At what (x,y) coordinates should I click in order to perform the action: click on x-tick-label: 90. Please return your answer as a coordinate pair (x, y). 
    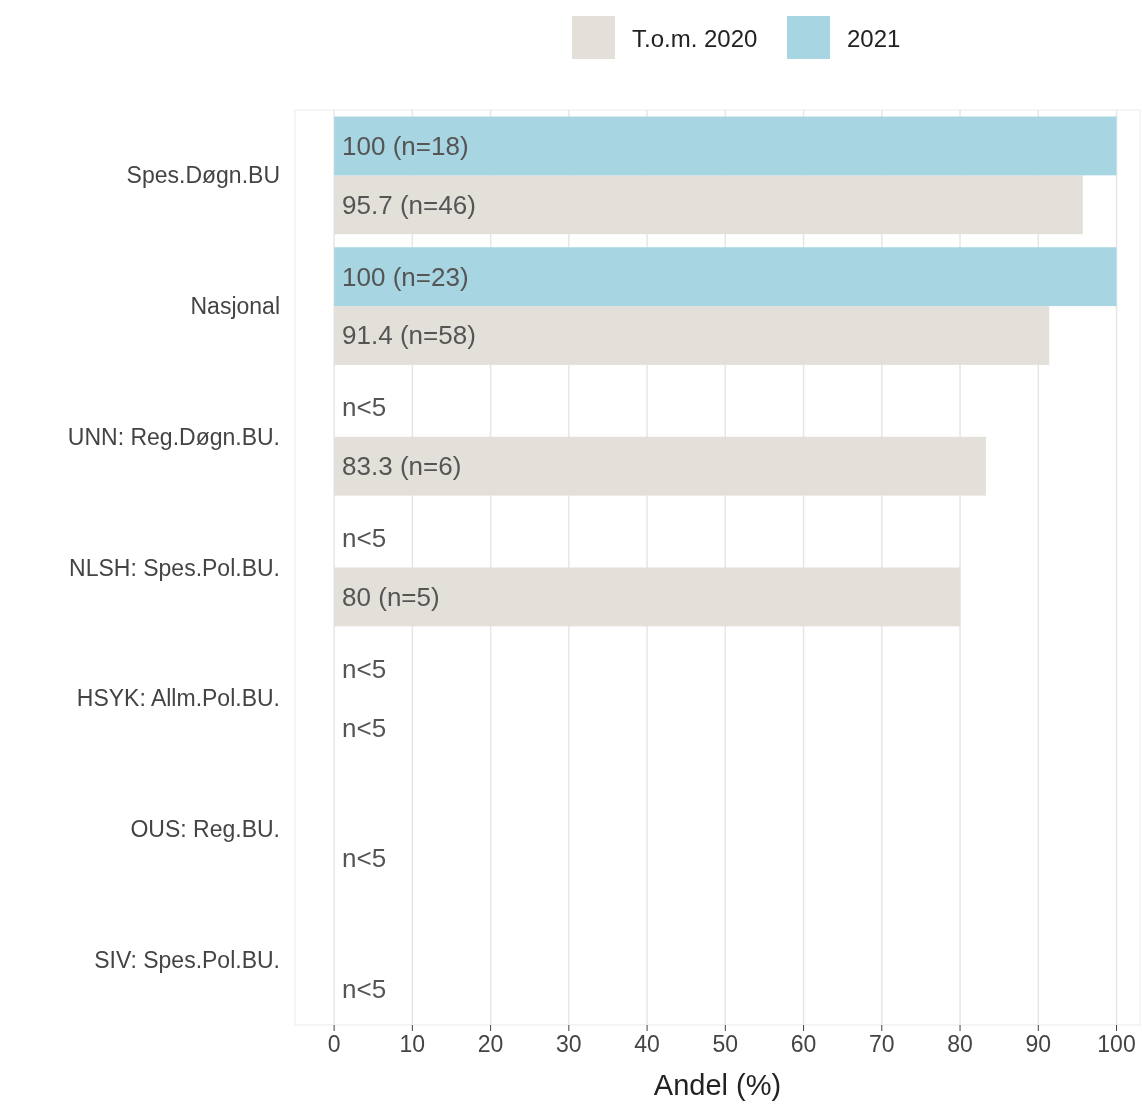
    Looking at the image, I should click on (1038, 1044).